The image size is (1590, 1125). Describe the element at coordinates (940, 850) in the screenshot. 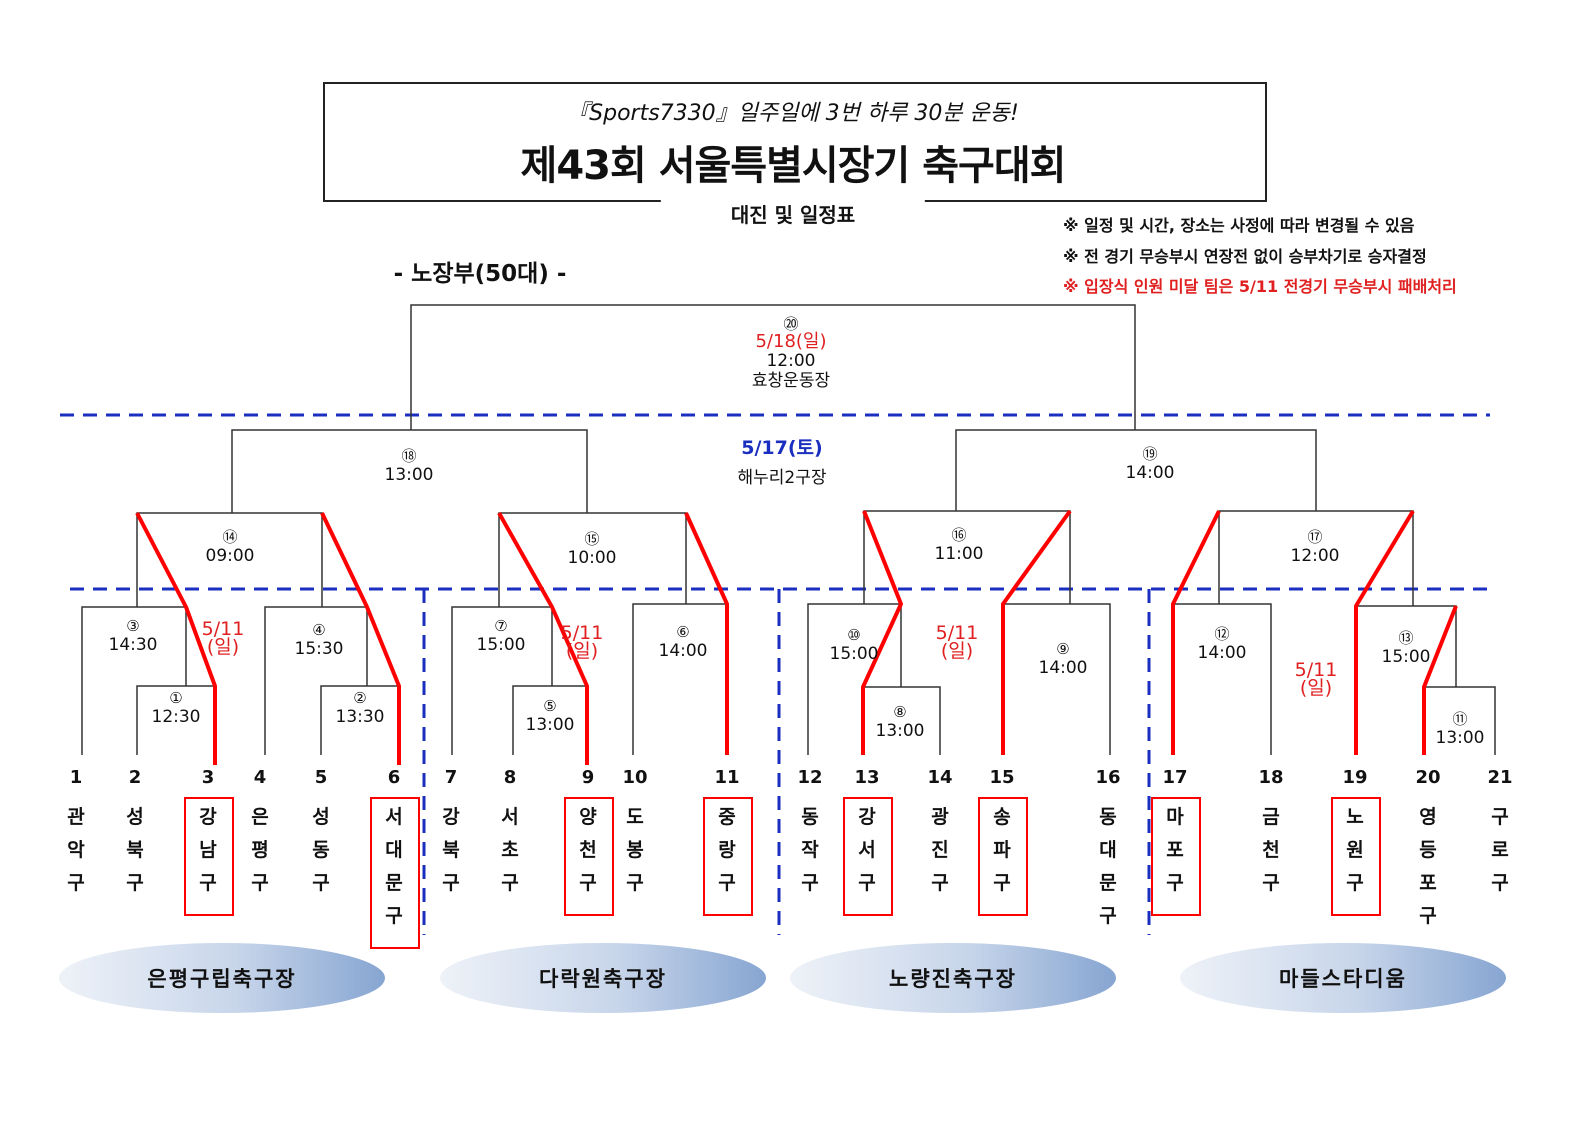

I see `team-name: 광진구` at that location.